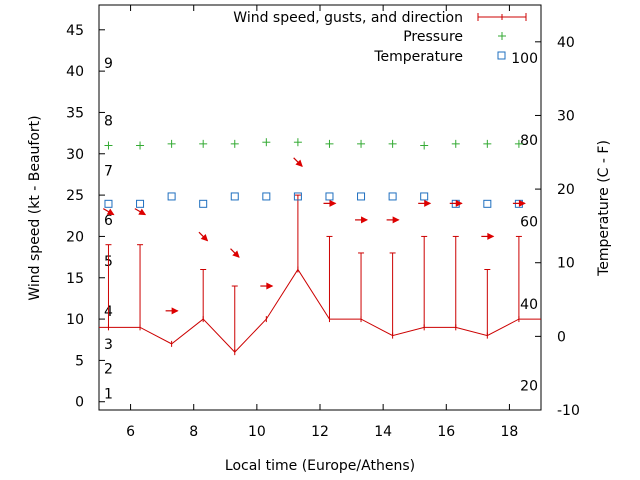  I want to click on x-tick-label: 16, so click(446, 432).